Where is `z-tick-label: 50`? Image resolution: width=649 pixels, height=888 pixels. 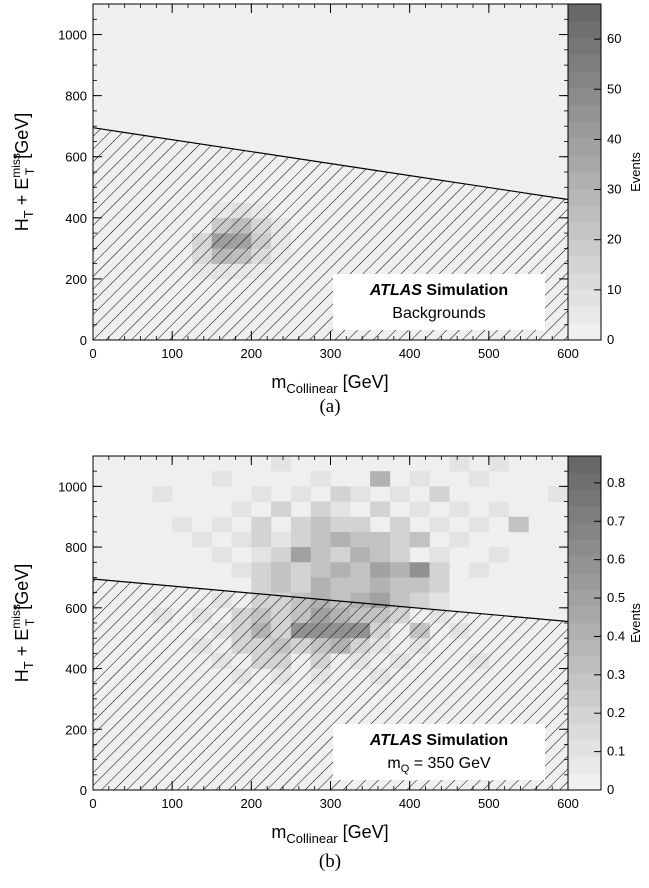 z-tick-label: 50 is located at coordinates (614, 88).